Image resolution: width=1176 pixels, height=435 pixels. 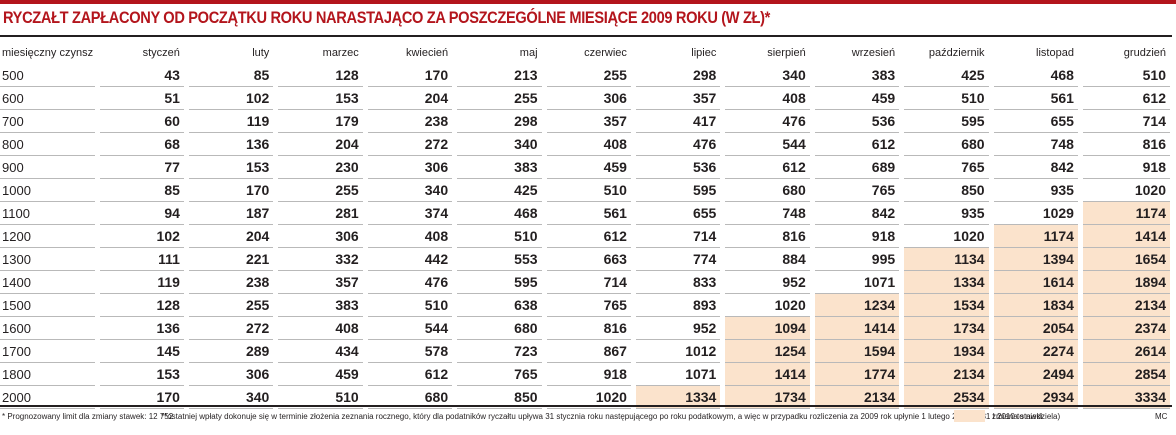 I want to click on amount-cell: 935, so click(x=945, y=213).